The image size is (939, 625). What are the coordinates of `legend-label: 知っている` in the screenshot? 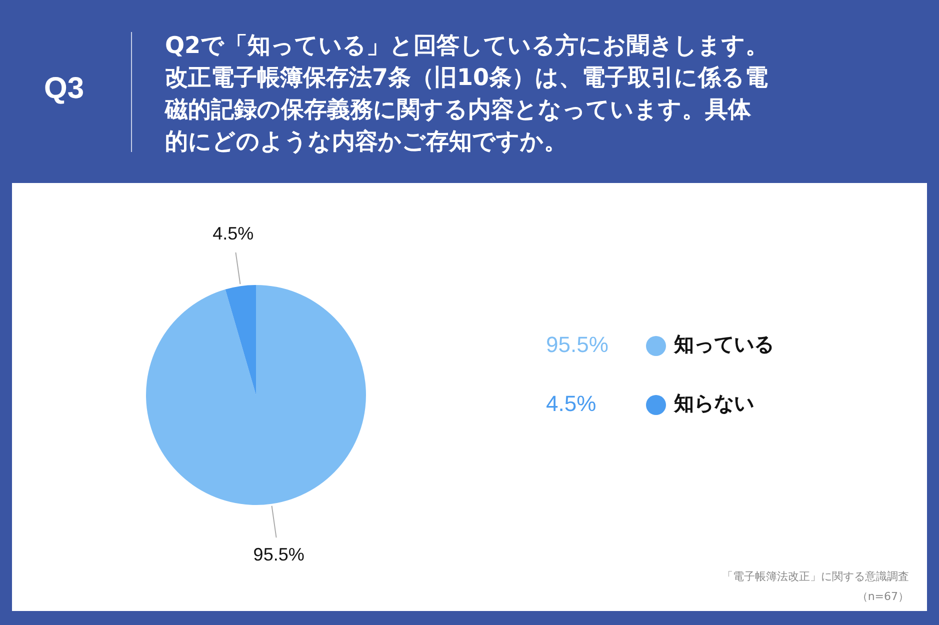 It's located at (723, 344).